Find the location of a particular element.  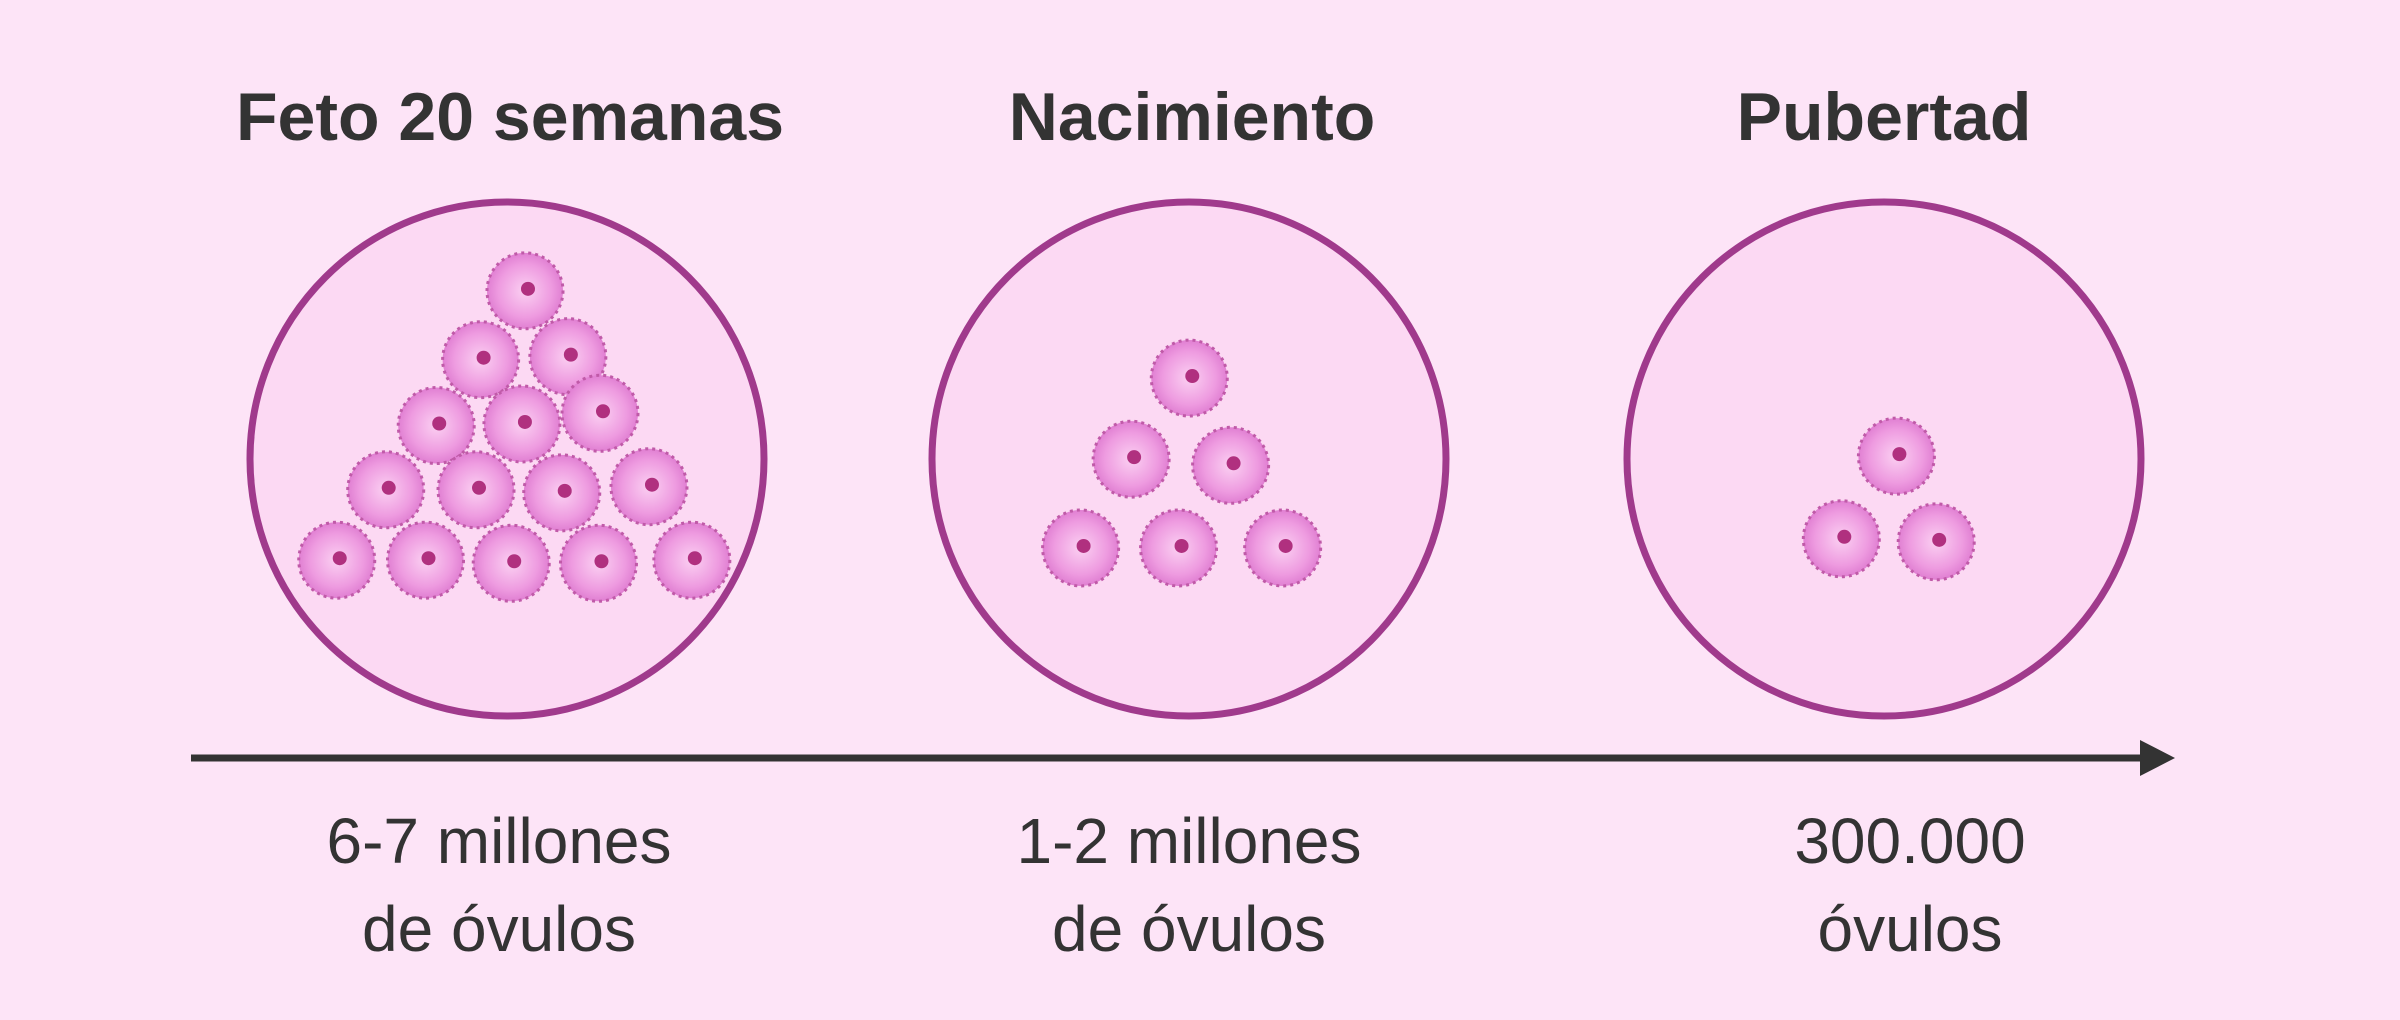

stage-label: 6-7 millones is located at coordinates (498, 841).